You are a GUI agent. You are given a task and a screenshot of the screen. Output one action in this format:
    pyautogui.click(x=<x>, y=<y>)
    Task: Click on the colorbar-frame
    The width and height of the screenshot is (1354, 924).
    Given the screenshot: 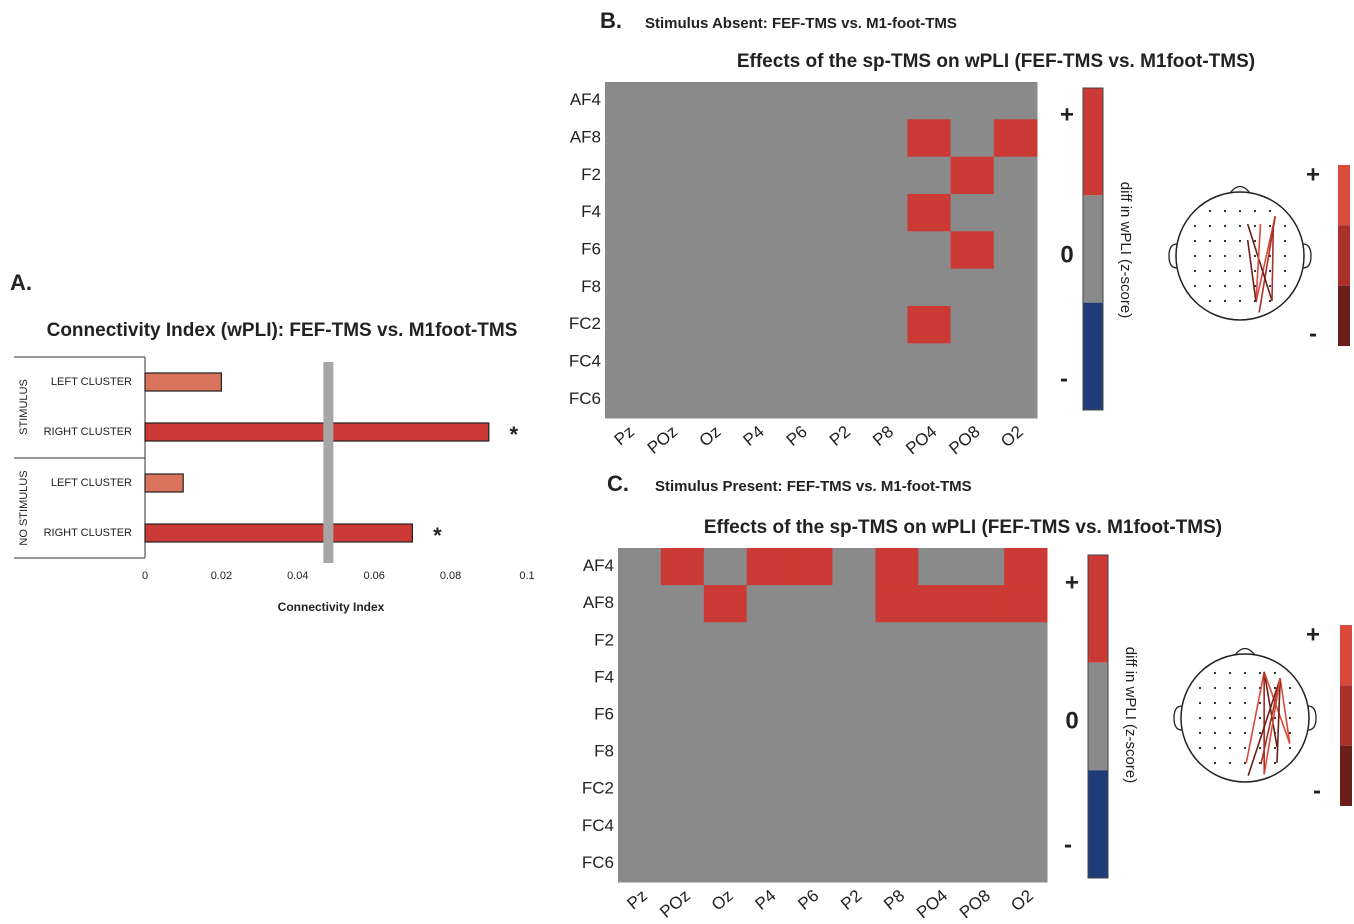 What is the action you would take?
    pyautogui.click(x=1093, y=249)
    